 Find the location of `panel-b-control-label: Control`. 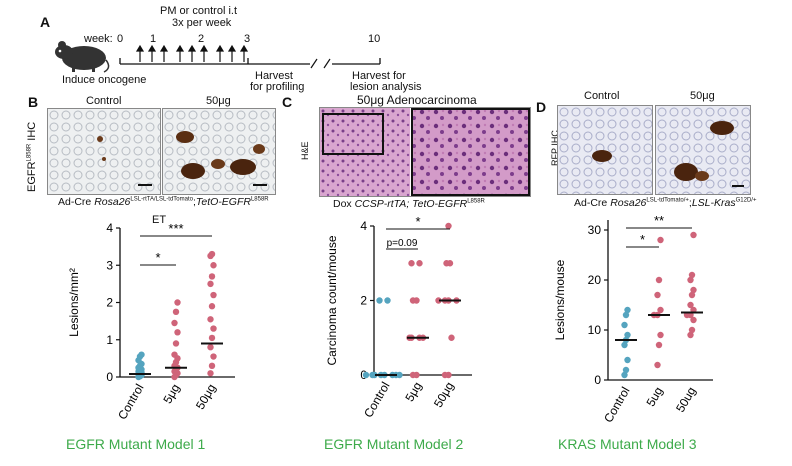

panel-b-control-label: Control is located at coordinates (104, 101).